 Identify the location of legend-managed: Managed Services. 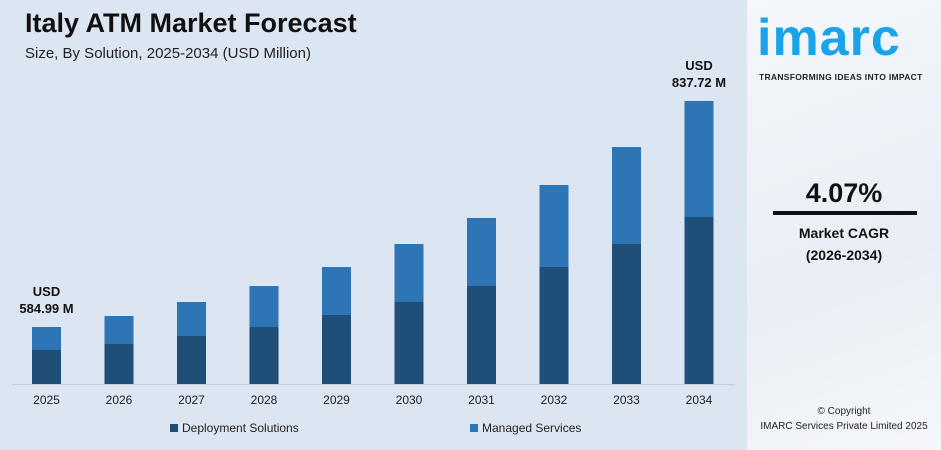
(525, 428).